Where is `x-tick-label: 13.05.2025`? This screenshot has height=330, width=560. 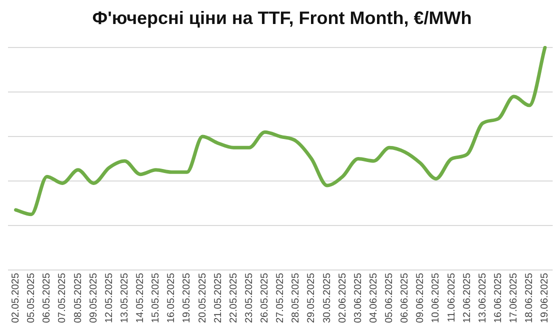 x-tick-label: 13.05.2025 is located at coordinates (124, 298).